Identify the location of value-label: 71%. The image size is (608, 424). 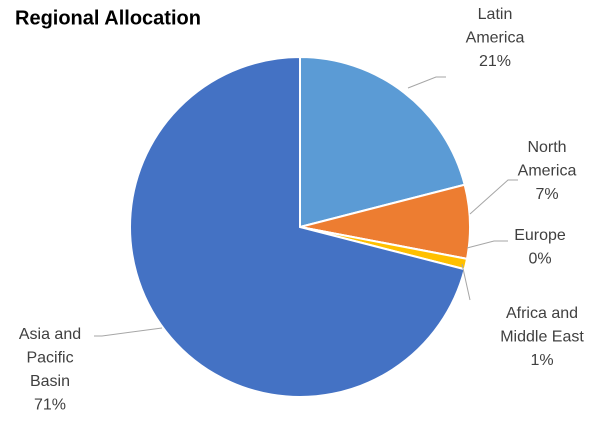
(50, 405).